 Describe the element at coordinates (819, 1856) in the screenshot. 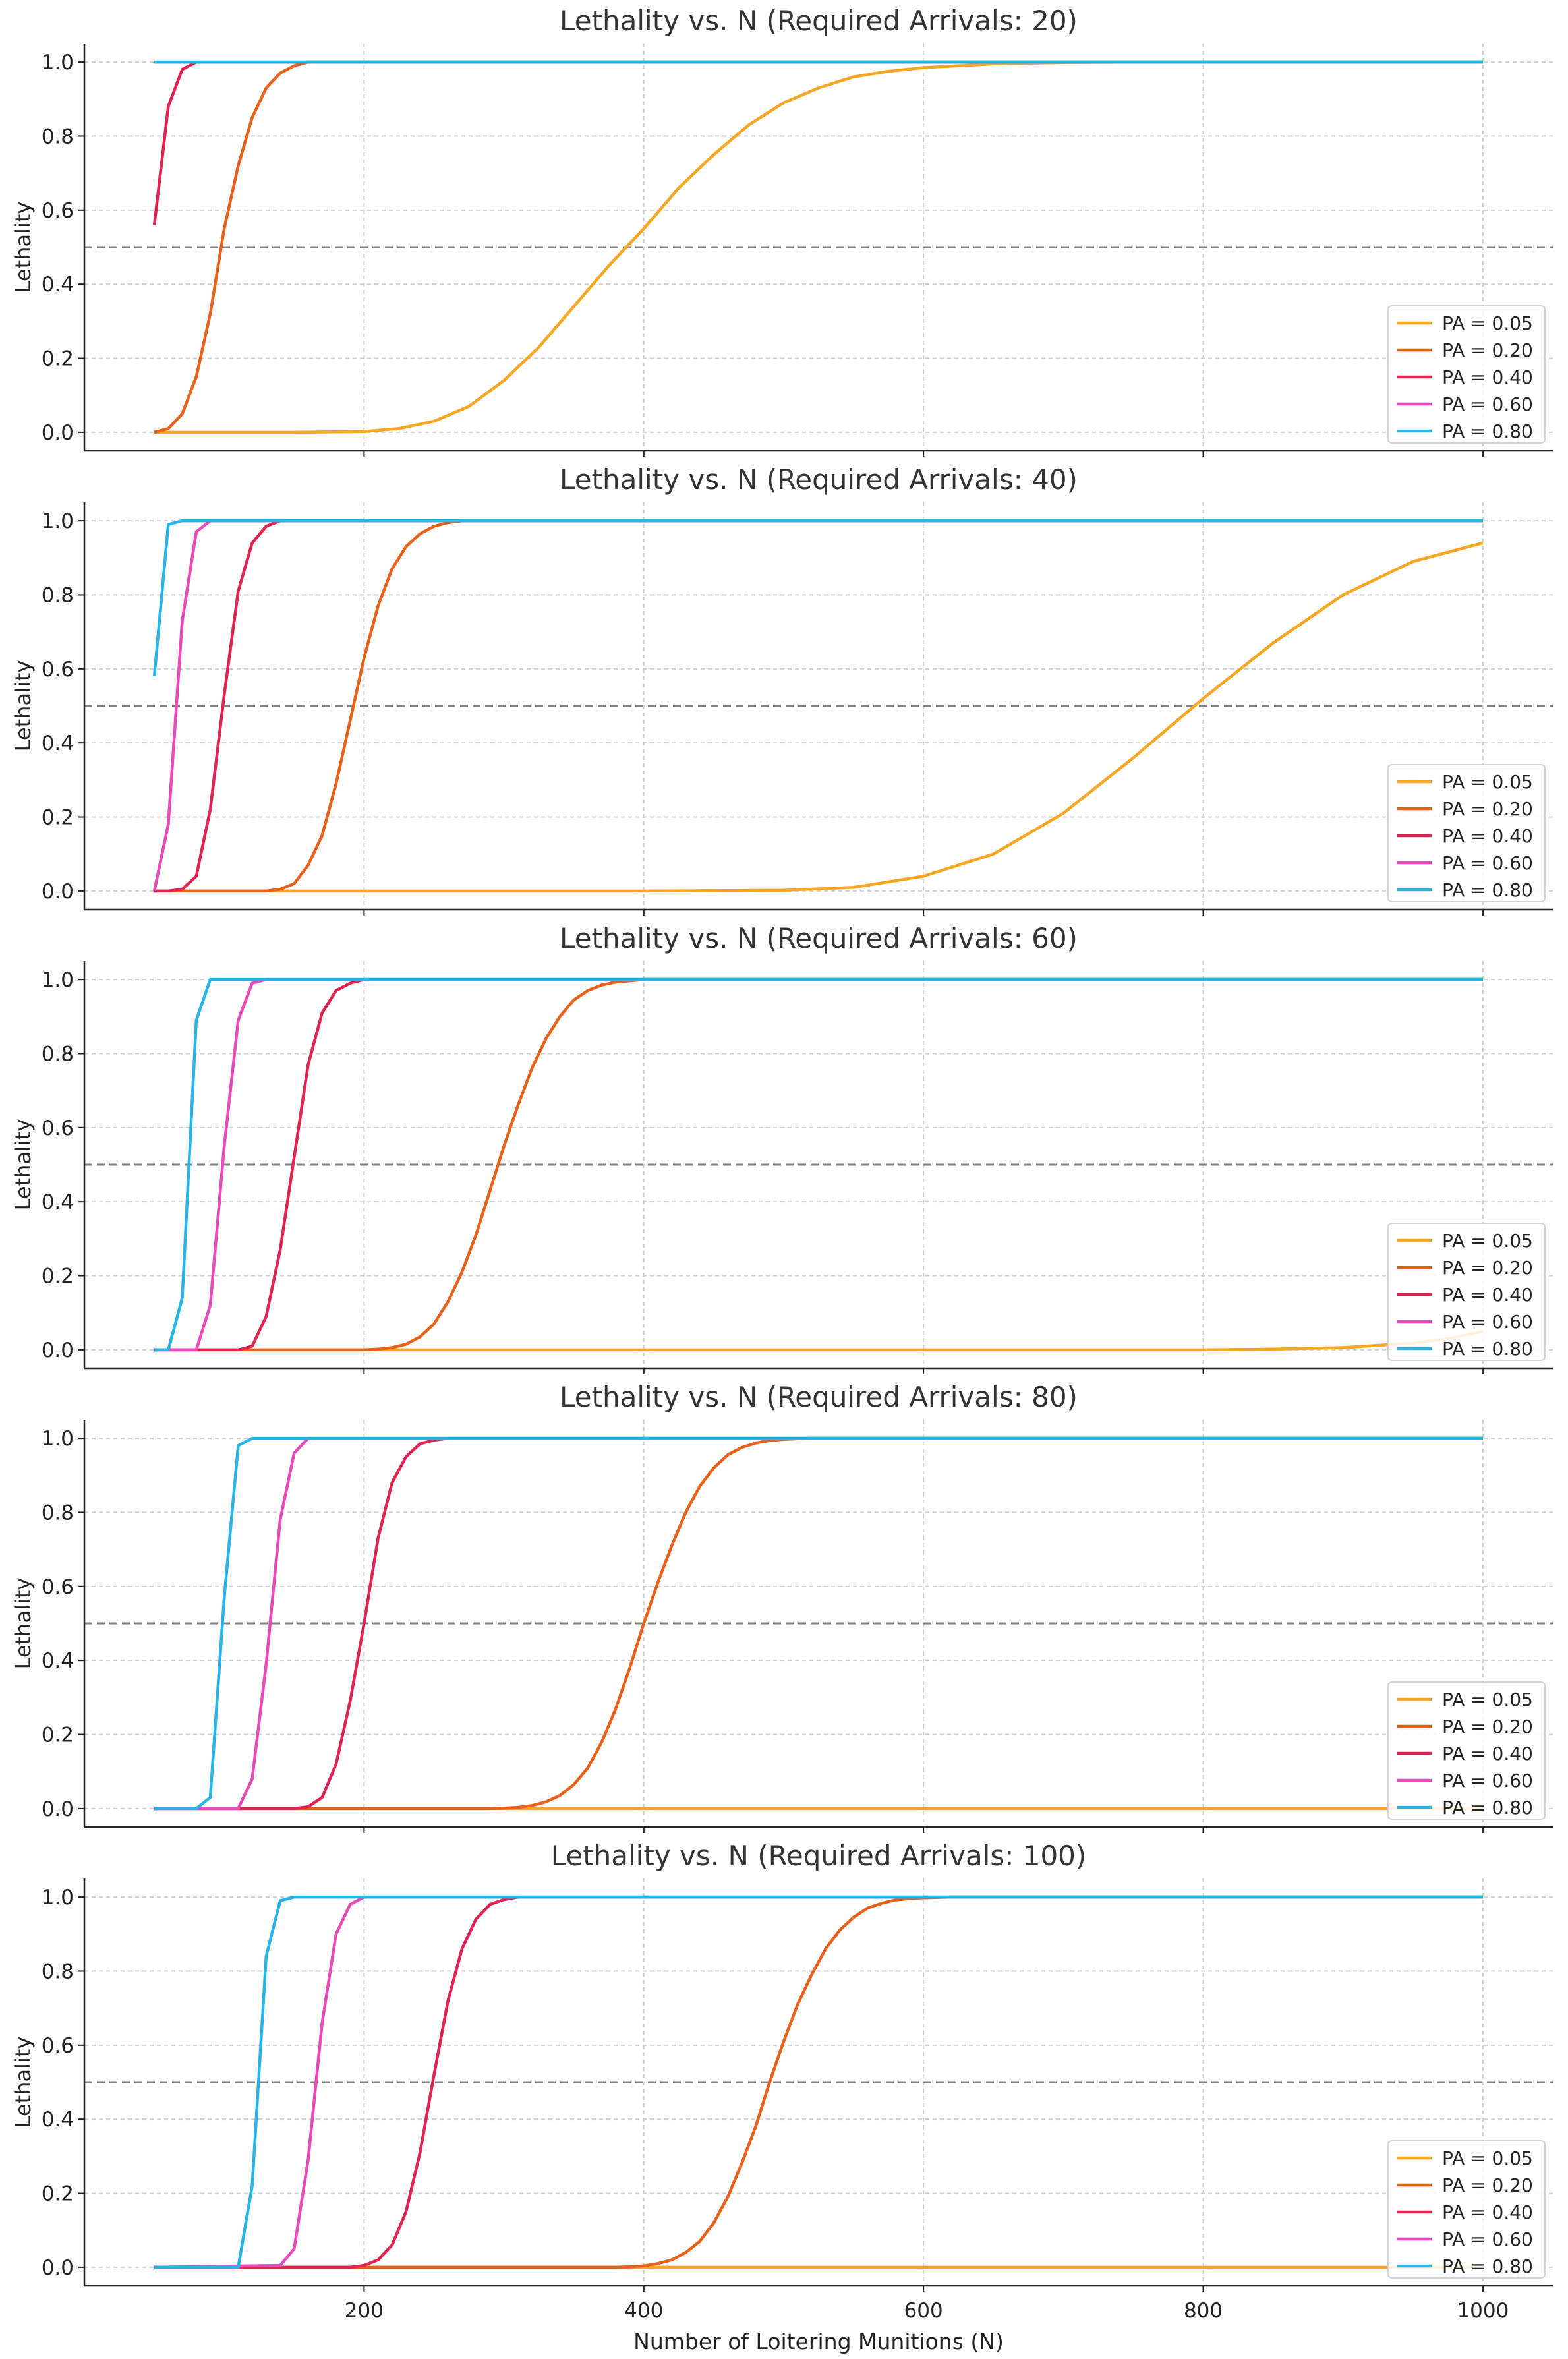

I see `chart-title: Lethality vs. N (Required Arrivals: 100)` at that location.